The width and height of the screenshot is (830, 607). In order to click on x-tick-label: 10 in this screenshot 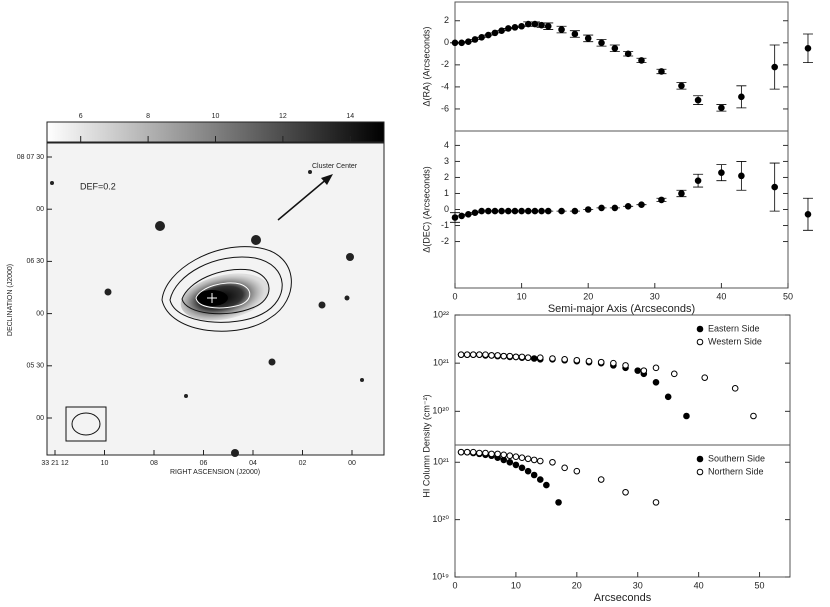, I will do `click(105, 463)`.